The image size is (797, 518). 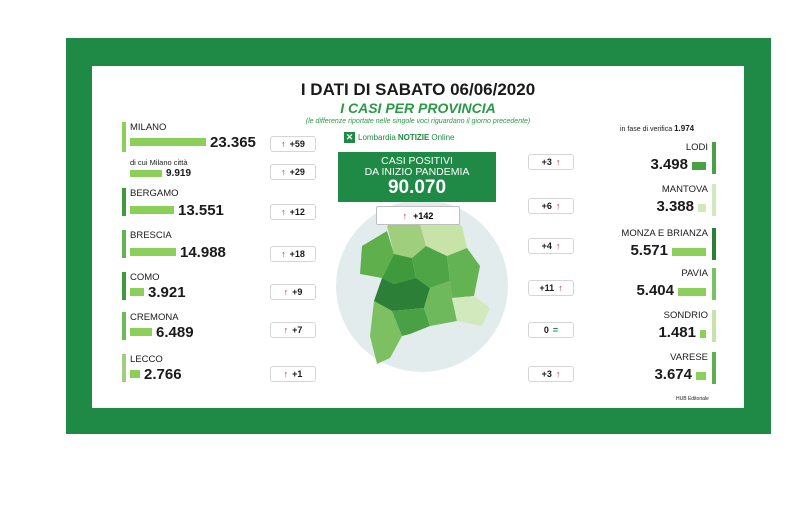 I want to click on brescia-bar, so click(x=153, y=252).